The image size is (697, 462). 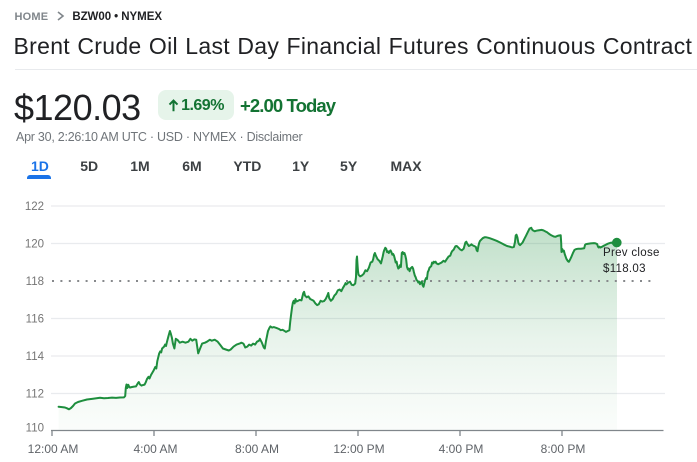 I want to click on svg-text: 112, so click(x=35, y=394).